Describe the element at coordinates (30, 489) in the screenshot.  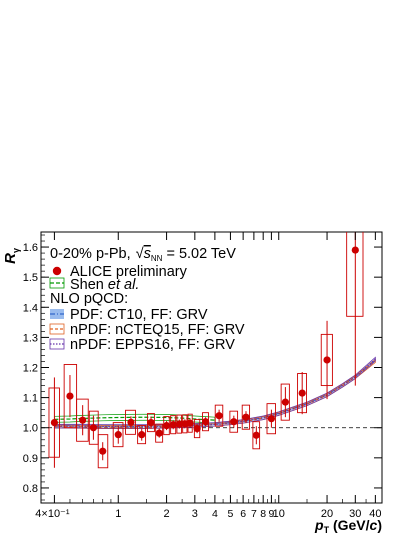
I see `y-tick-label-0: 0.8` at that location.